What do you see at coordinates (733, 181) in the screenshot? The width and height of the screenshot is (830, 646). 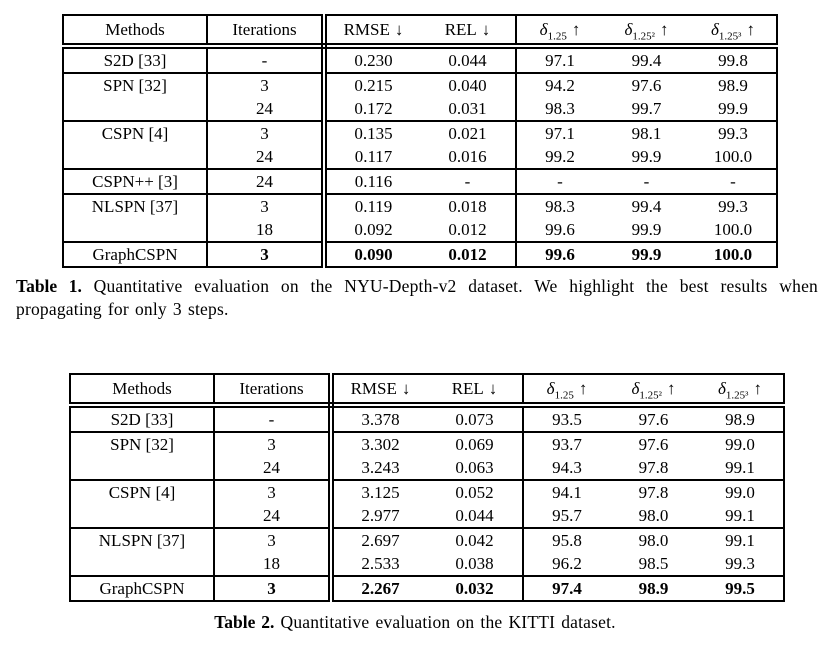 I see `cell-d3: -` at bounding box center [733, 181].